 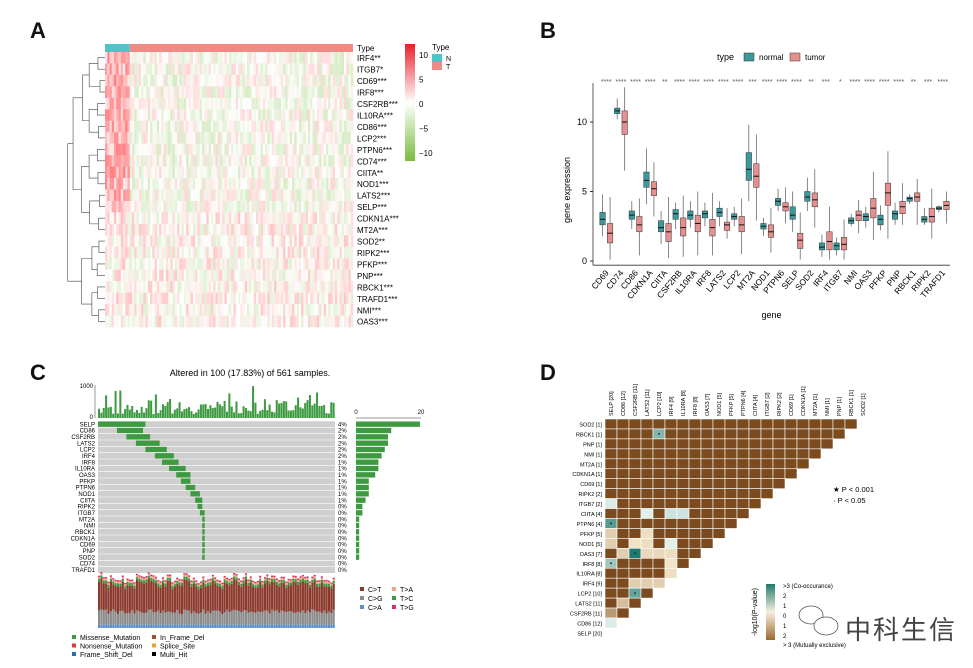 What do you see at coordinates (372, 207) in the screenshot?
I see `heatmap-row-label: SELP***` at bounding box center [372, 207].